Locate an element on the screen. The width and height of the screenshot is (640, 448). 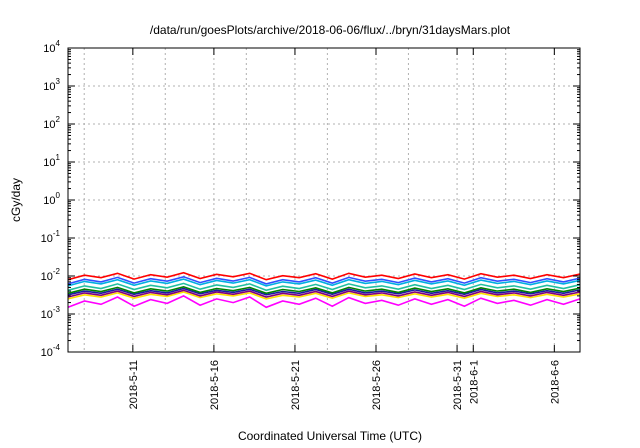
x-tick-label: 2018-6-1 is located at coordinates (474, 382).